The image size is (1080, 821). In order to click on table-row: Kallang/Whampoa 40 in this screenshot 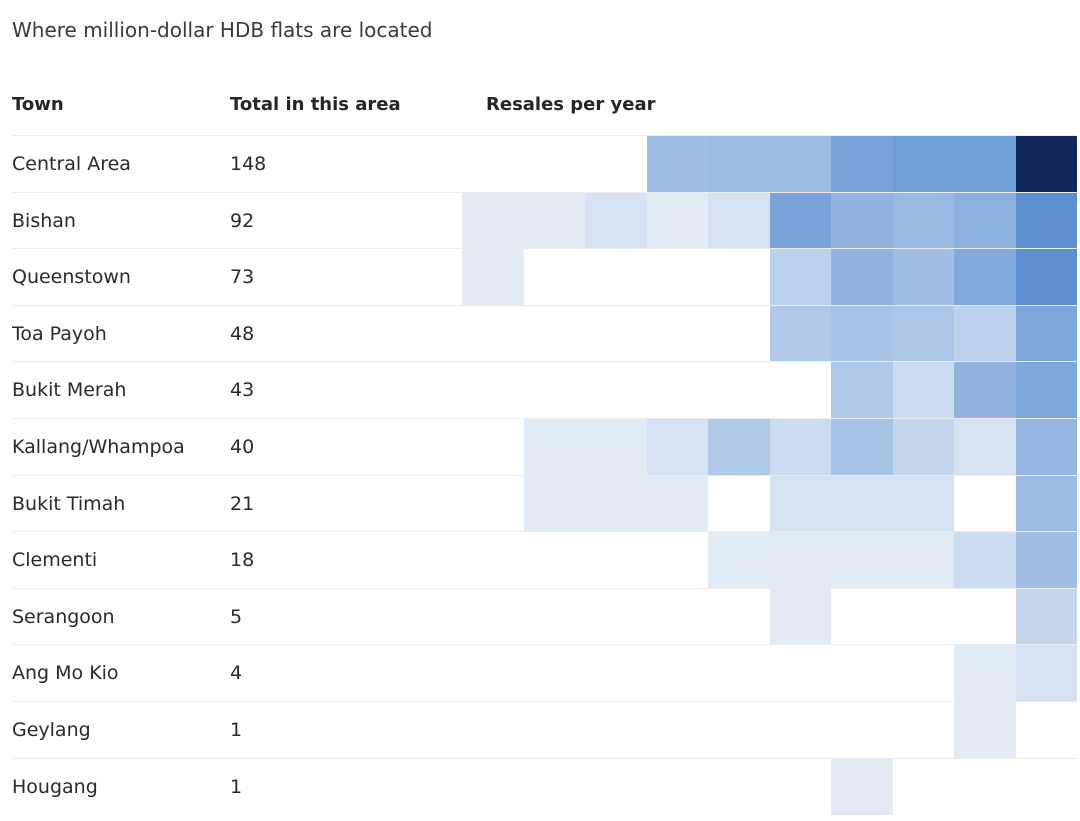, I will do `click(544, 446)`.